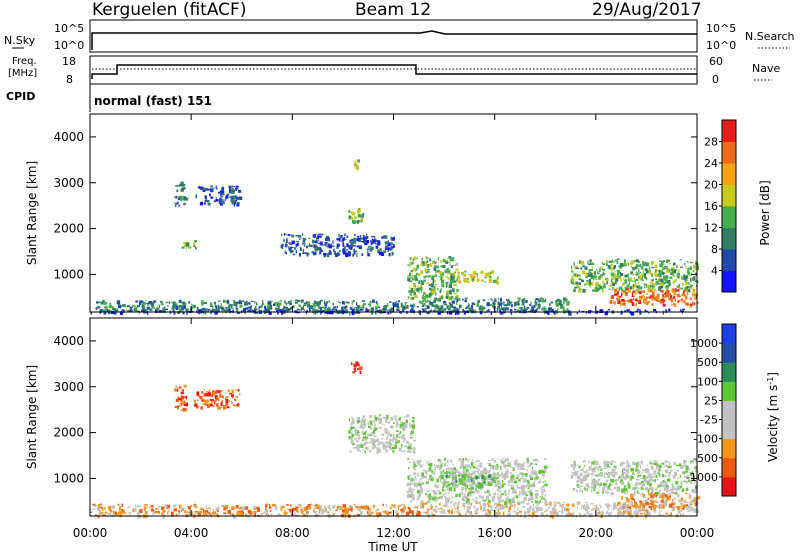 This screenshot has height=558, width=800. I want to click on colorbar-tick-label: 12, so click(711, 228).